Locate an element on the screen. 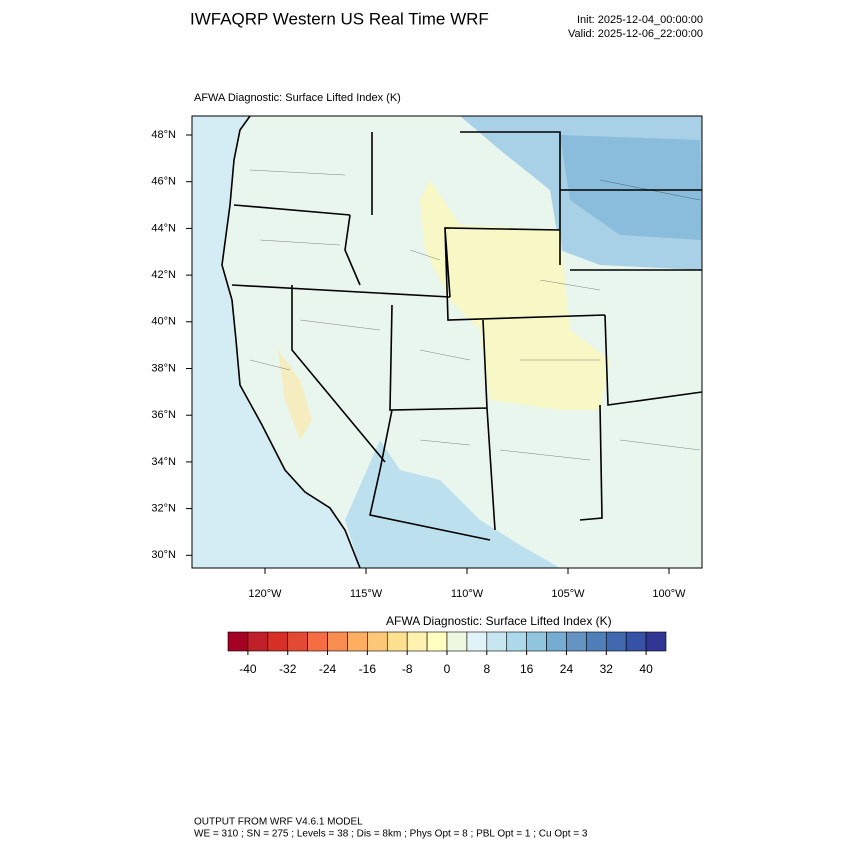 The width and height of the screenshot is (850, 850). colorbar-tick-label: -16 is located at coordinates (368, 669).